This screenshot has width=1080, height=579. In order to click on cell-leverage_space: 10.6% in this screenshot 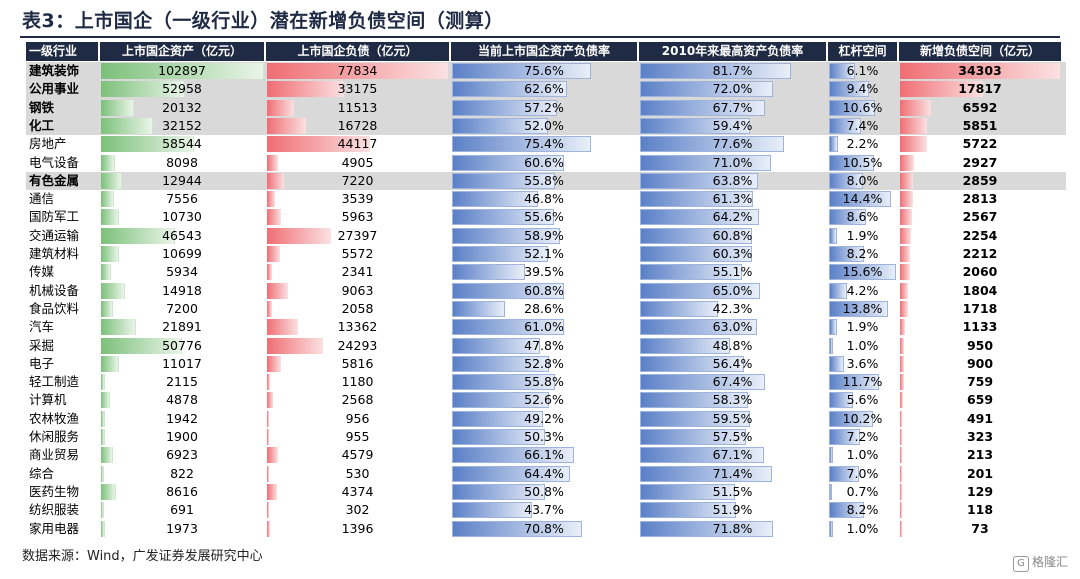, I will do `click(862, 107)`.